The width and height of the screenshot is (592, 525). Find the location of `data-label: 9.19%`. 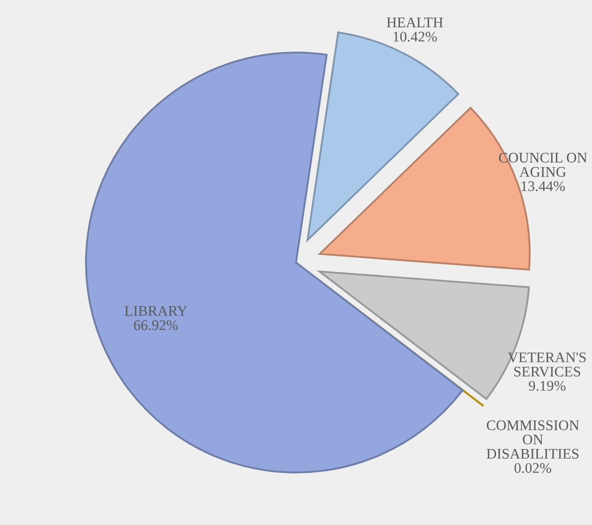

data-label: 9.19% is located at coordinates (547, 385).